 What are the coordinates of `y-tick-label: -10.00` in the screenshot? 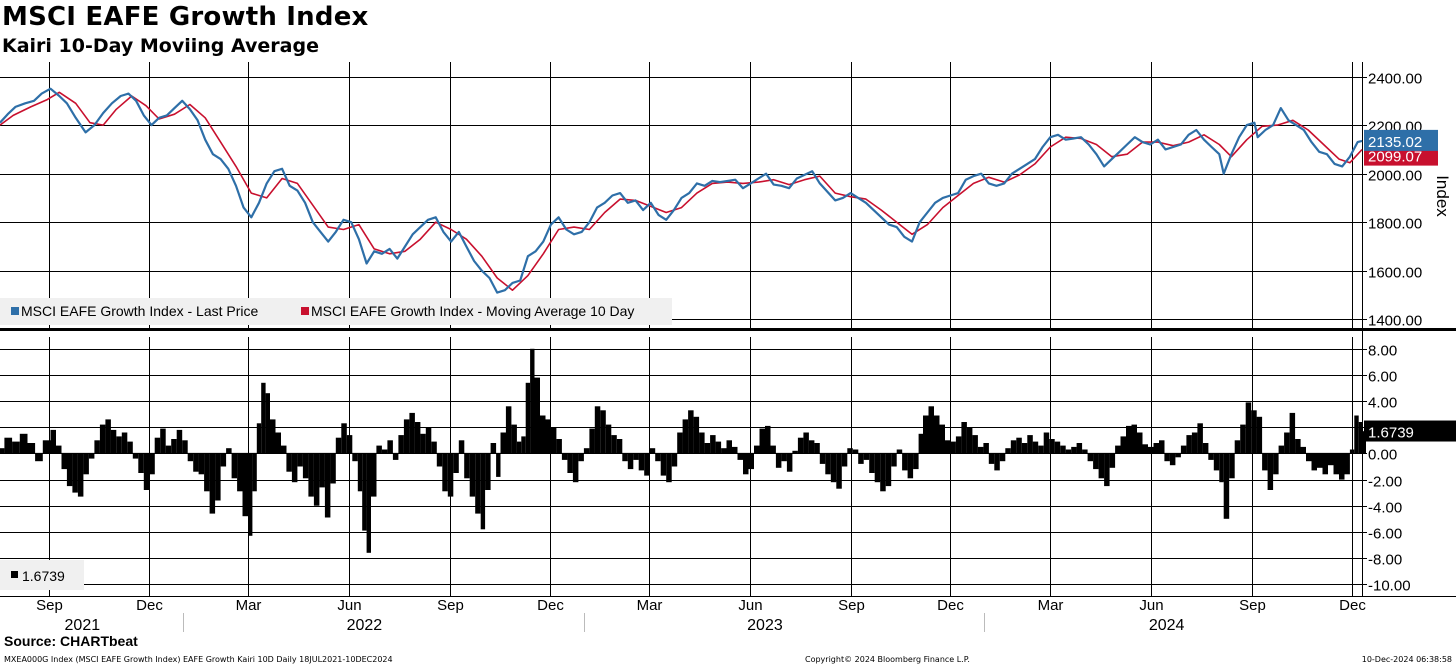 It's located at (1389, 586).